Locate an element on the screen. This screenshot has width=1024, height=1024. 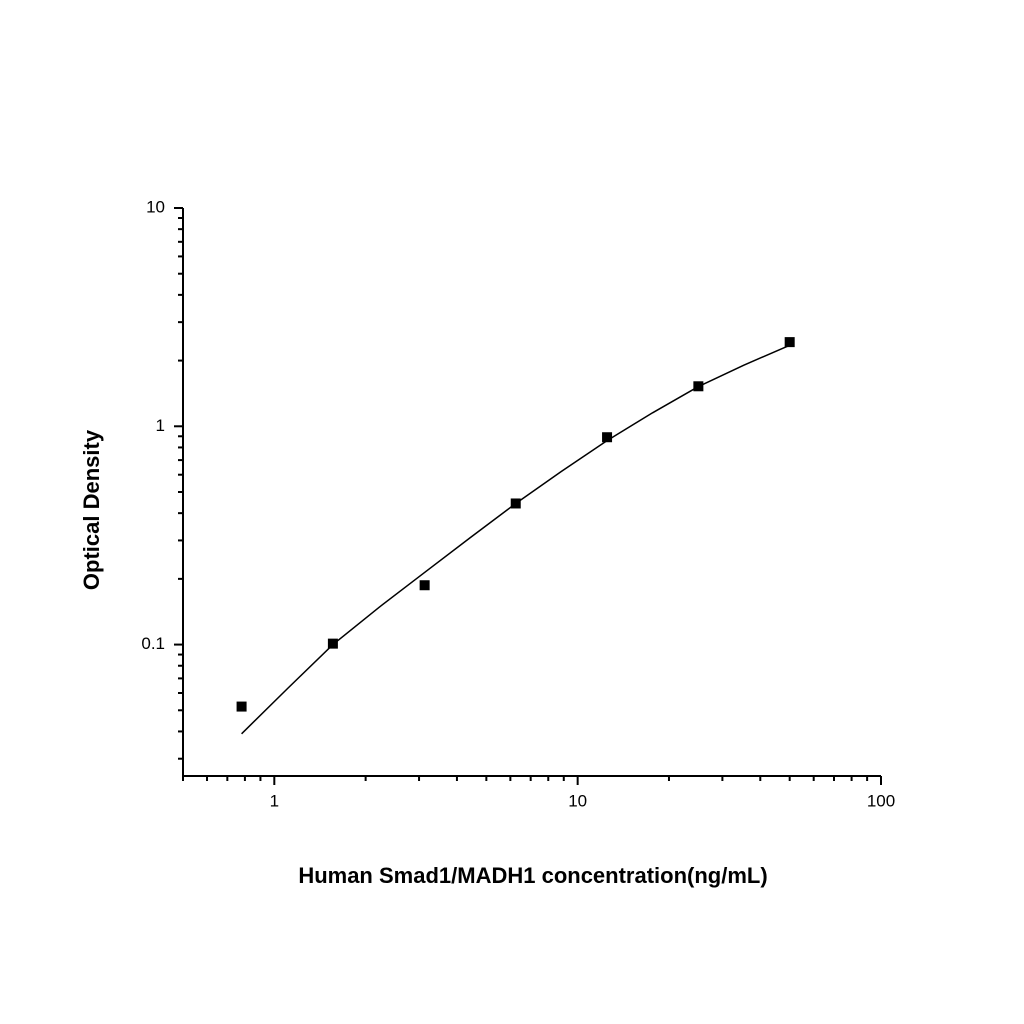
y-tick-label: 10 is located at coordinates (155, 206).